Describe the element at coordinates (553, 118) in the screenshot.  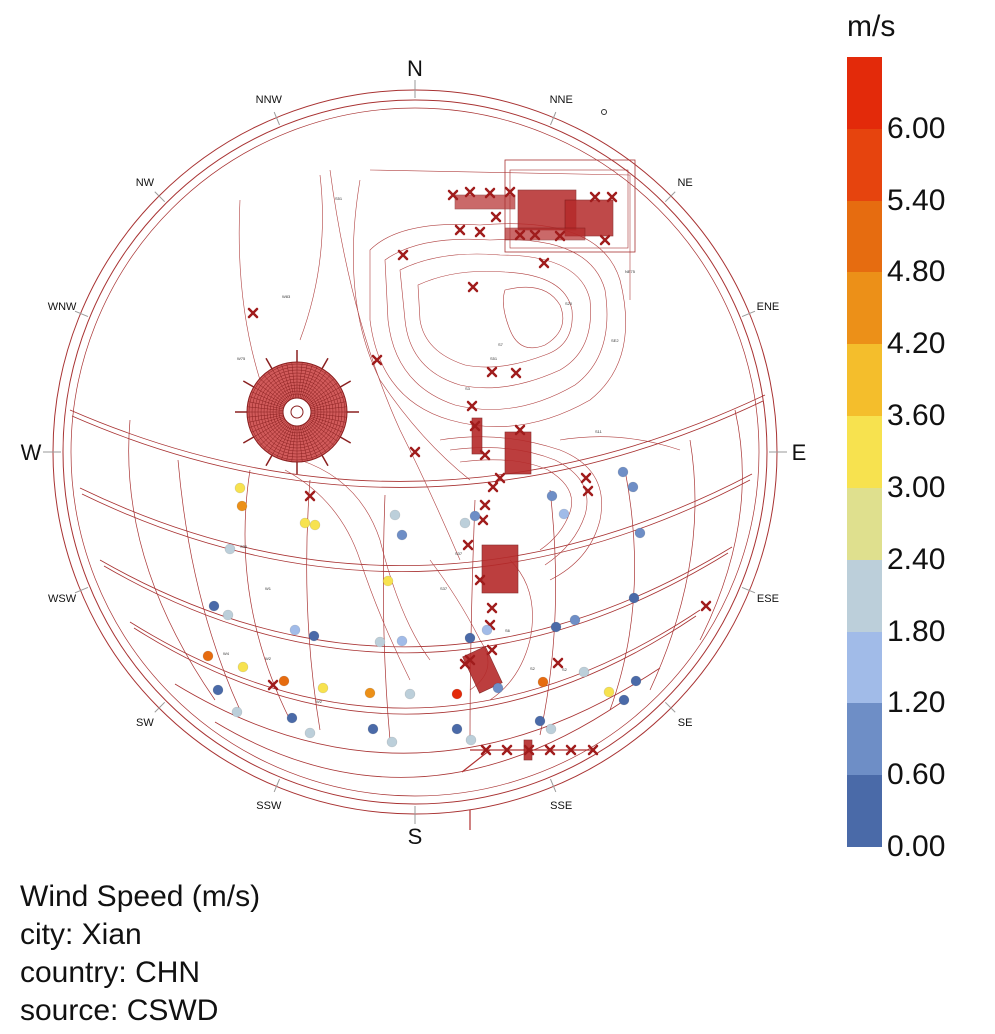
I see `direction-tick-nne` at that location.